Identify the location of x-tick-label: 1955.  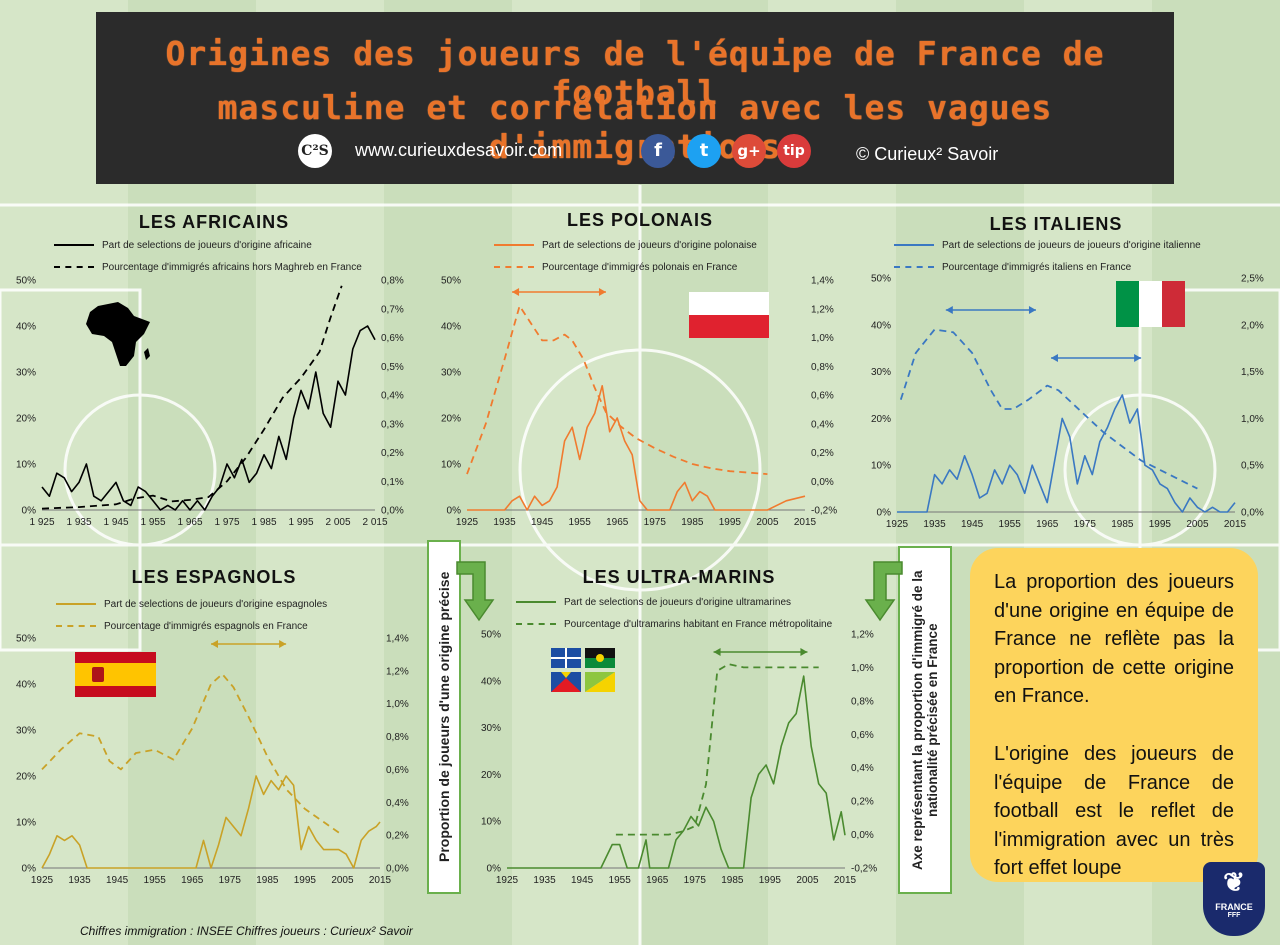
(1010, 524).